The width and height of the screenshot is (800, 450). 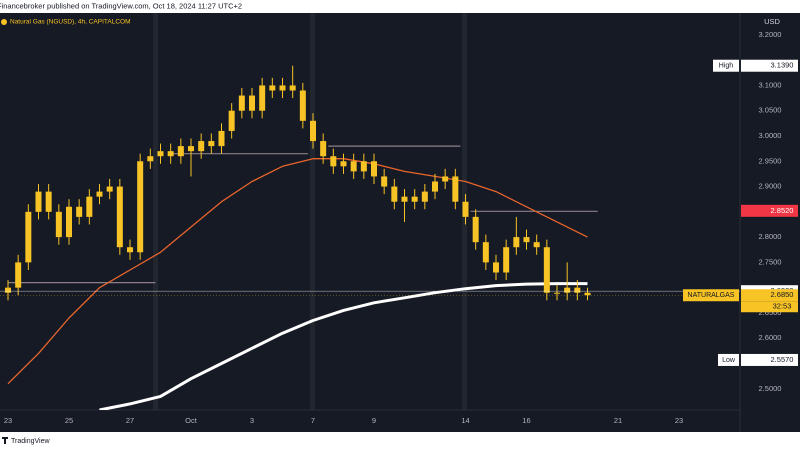 I want to click on x-tick-label: 25, so click(x=69, y=420).